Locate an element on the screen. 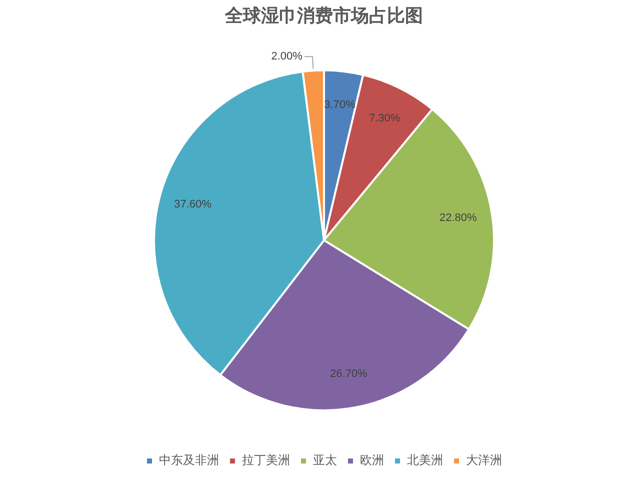 This screenshot has width=628, height=477. data-label: 2.00% is located at coordinates (287, 56).